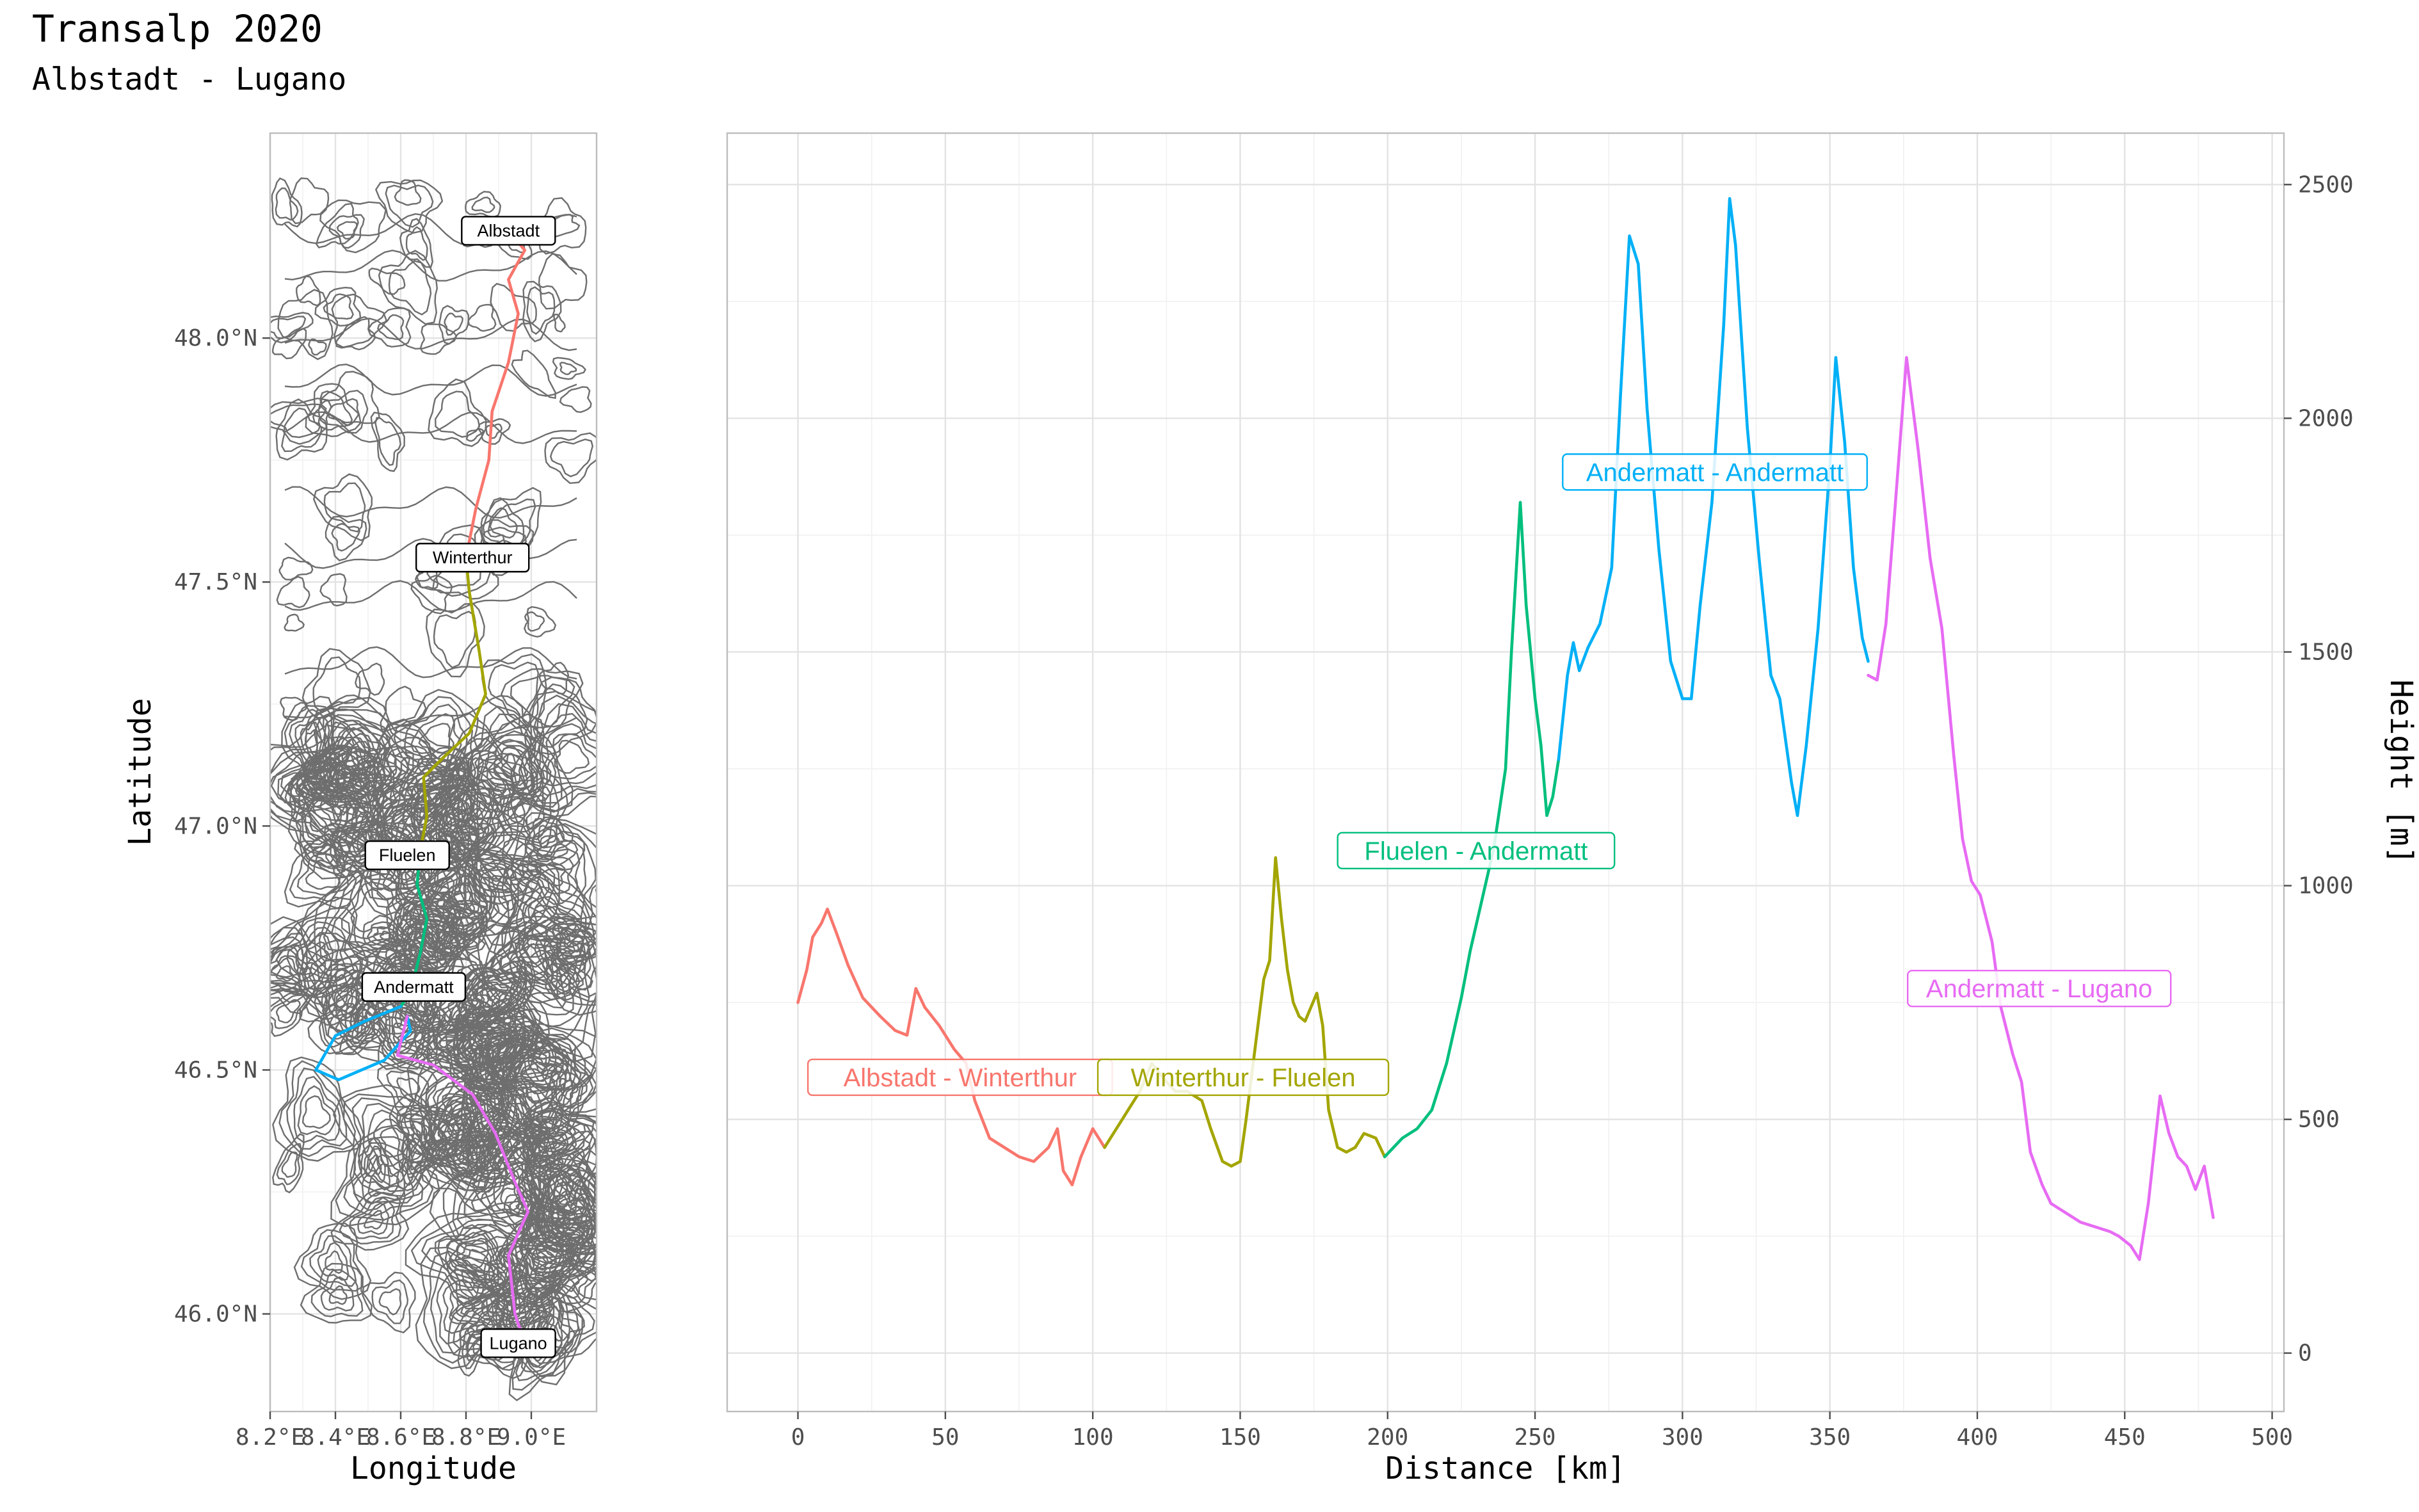 This screenshot has height=1512, width=2419. Describe the element at coordinates (2401, 772) in the screenshot. I see `profile-y-axis-title: Height [m]` at that location.